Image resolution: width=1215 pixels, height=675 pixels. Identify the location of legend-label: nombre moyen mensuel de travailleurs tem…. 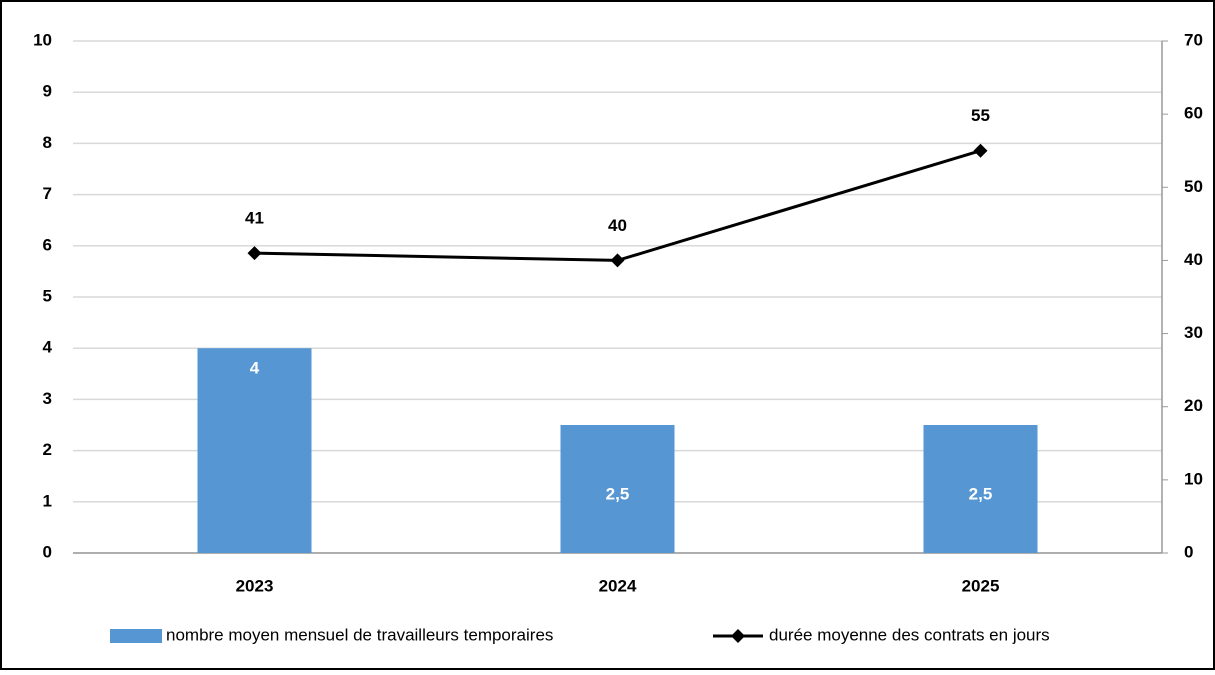
(359, 634).